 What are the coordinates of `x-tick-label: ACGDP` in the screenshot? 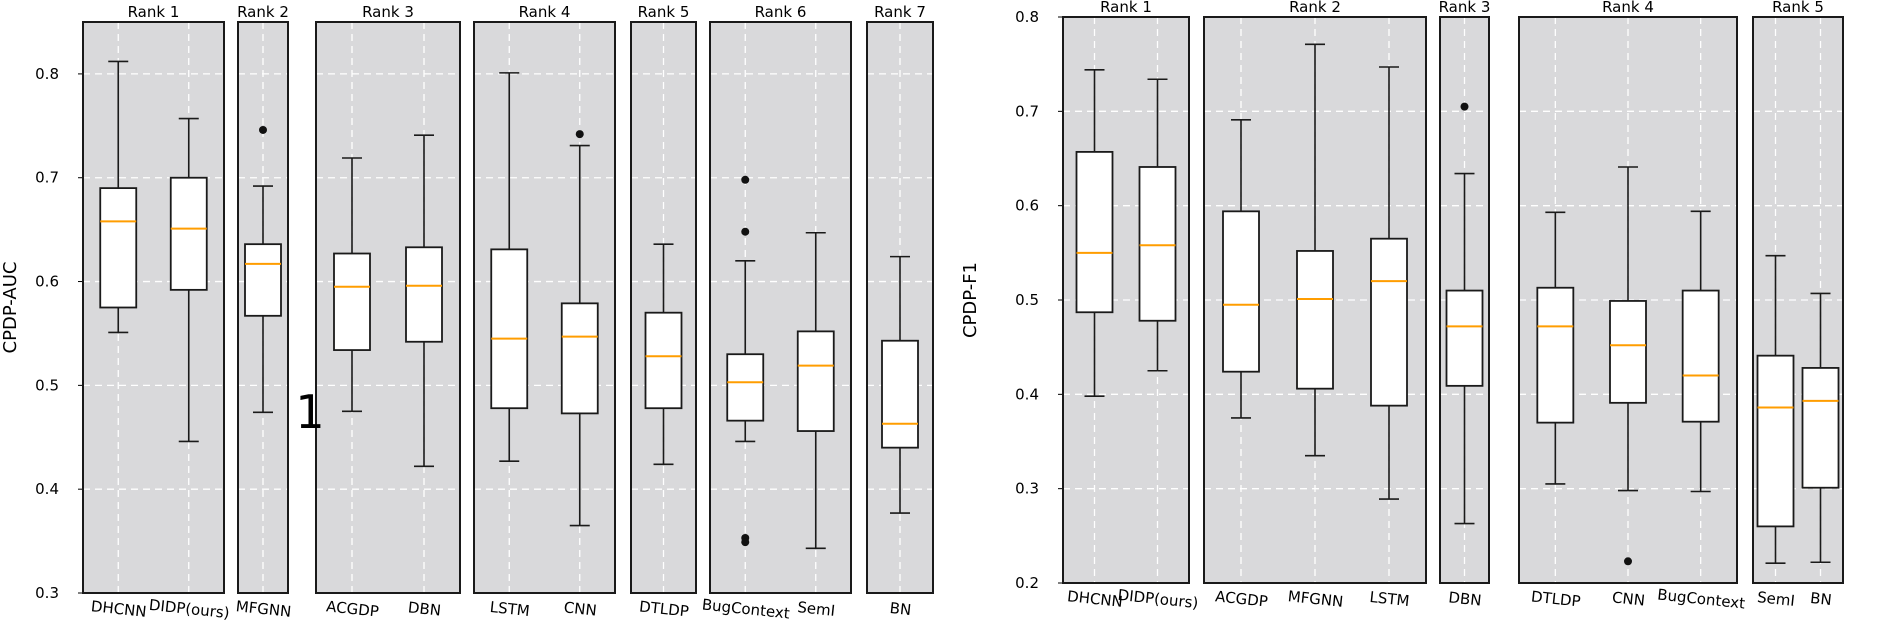 It's located at (1241, 598).